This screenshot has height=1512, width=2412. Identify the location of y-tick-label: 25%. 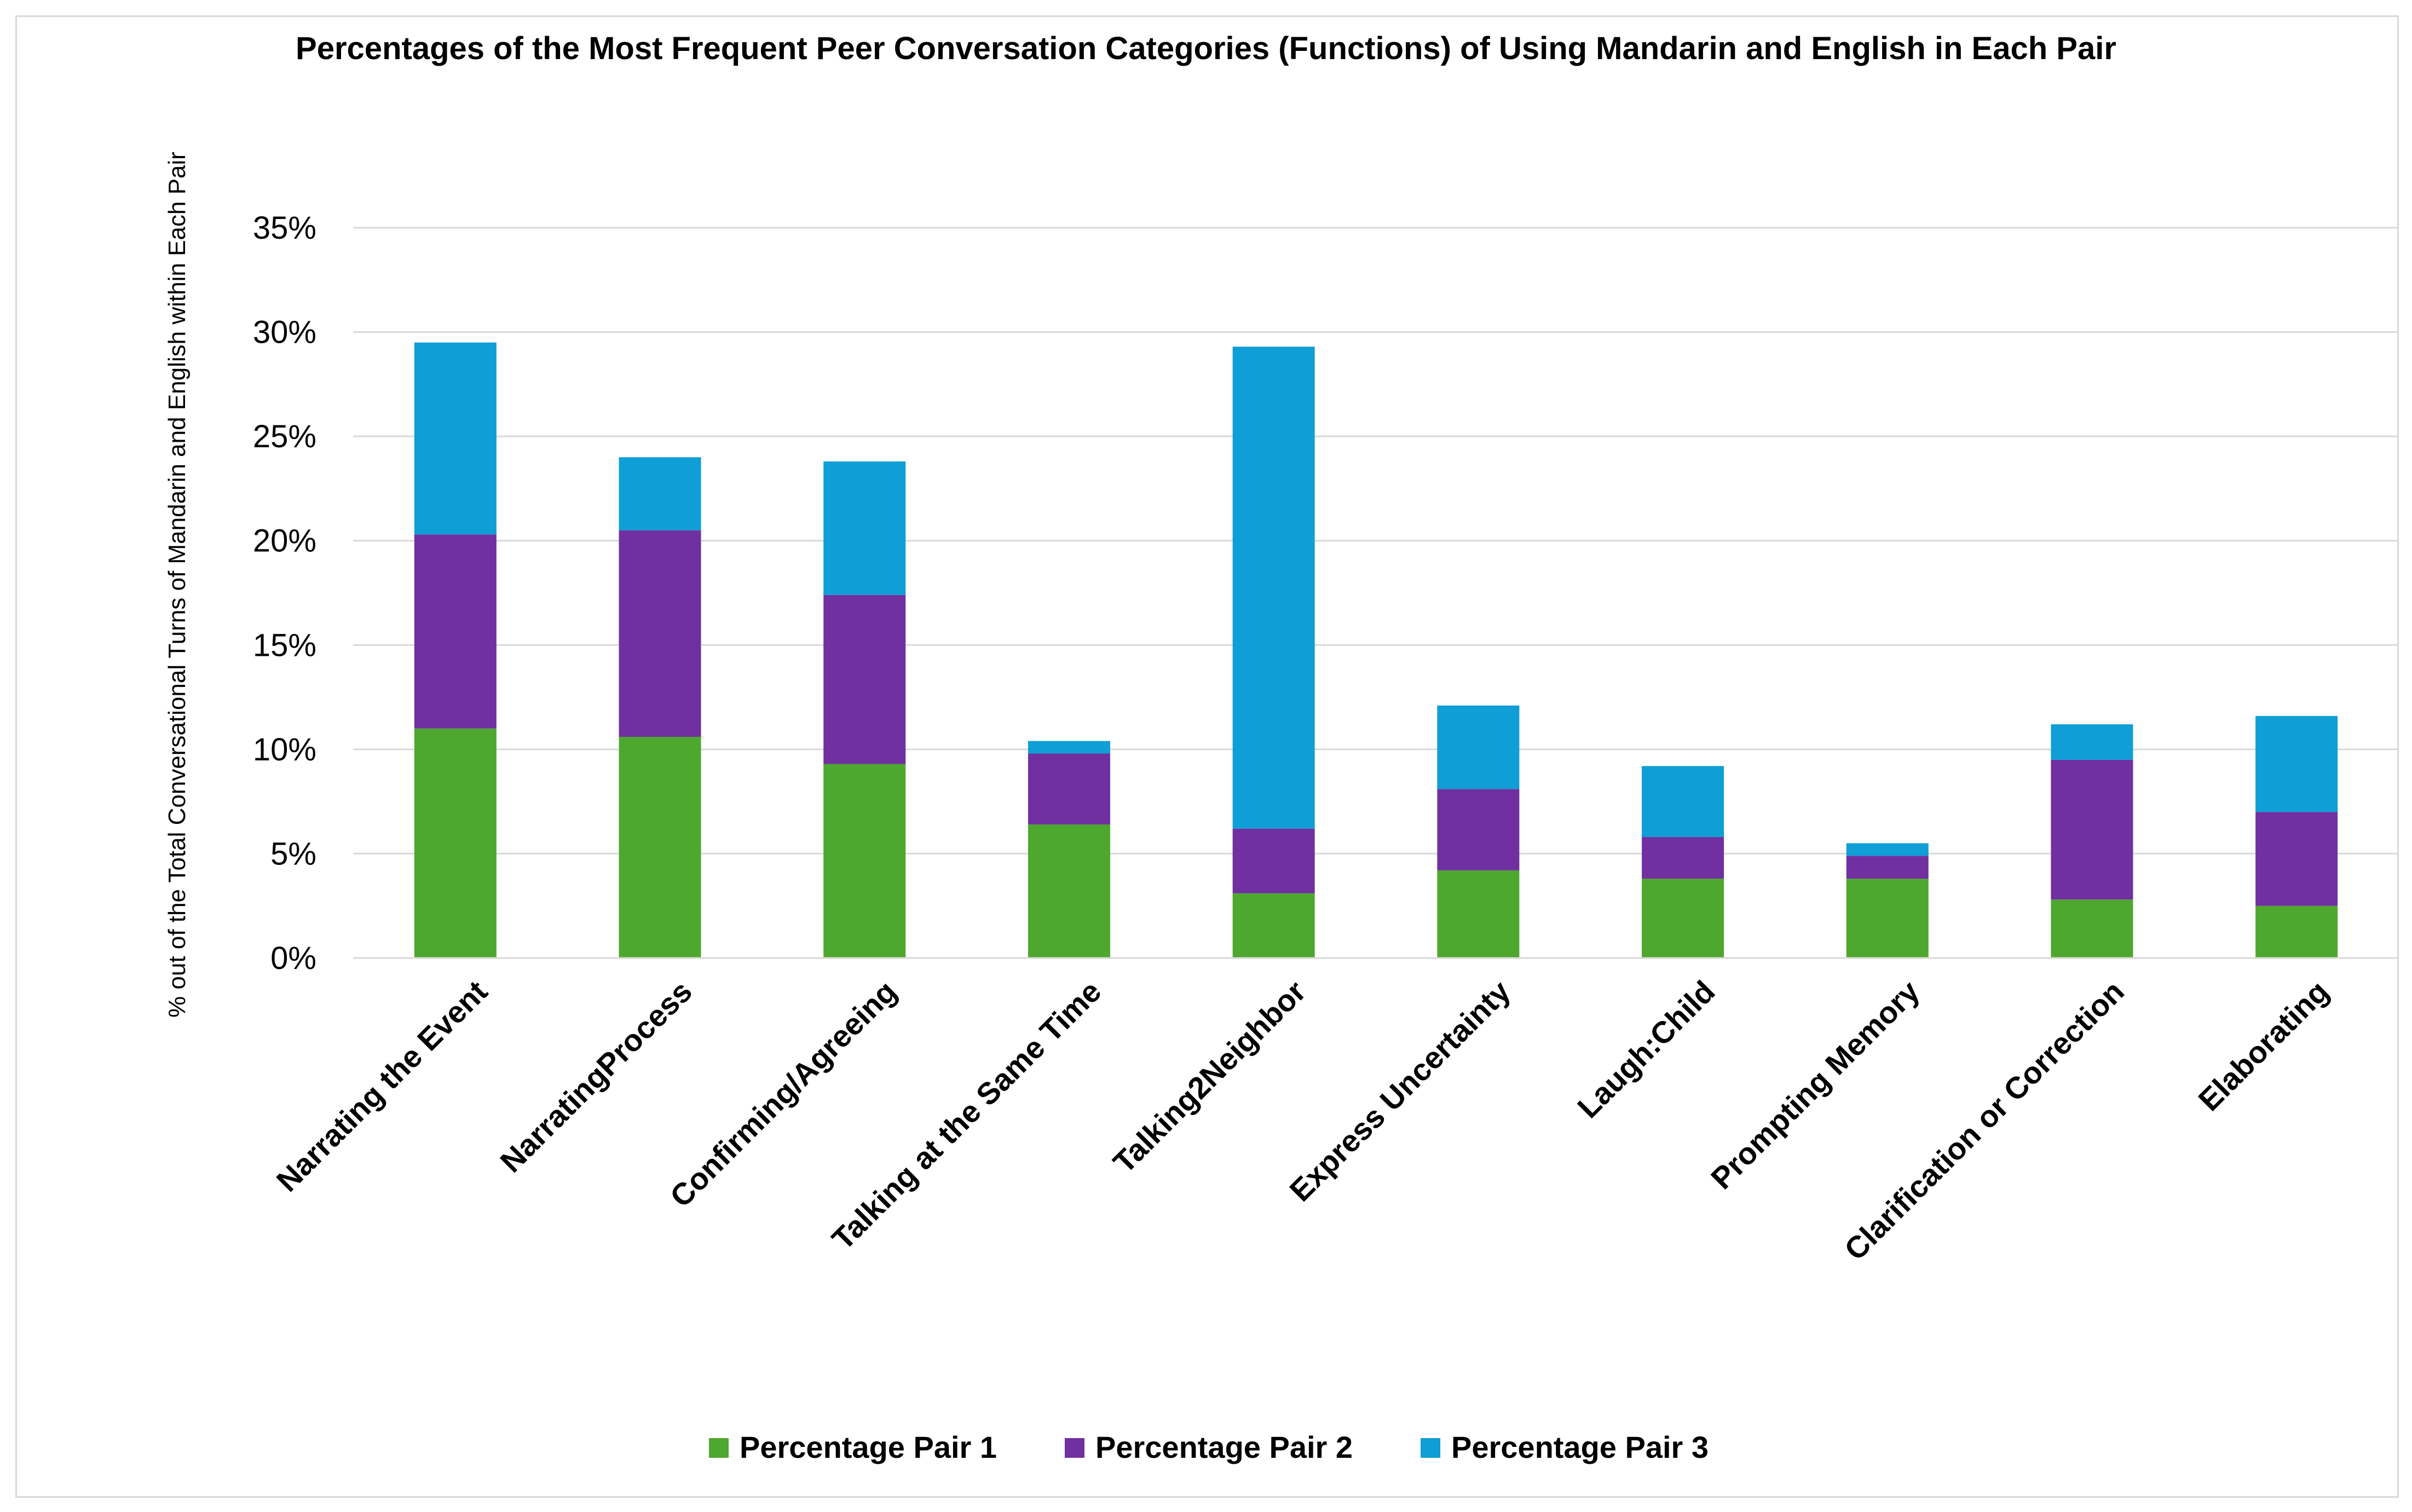
(284, 437).